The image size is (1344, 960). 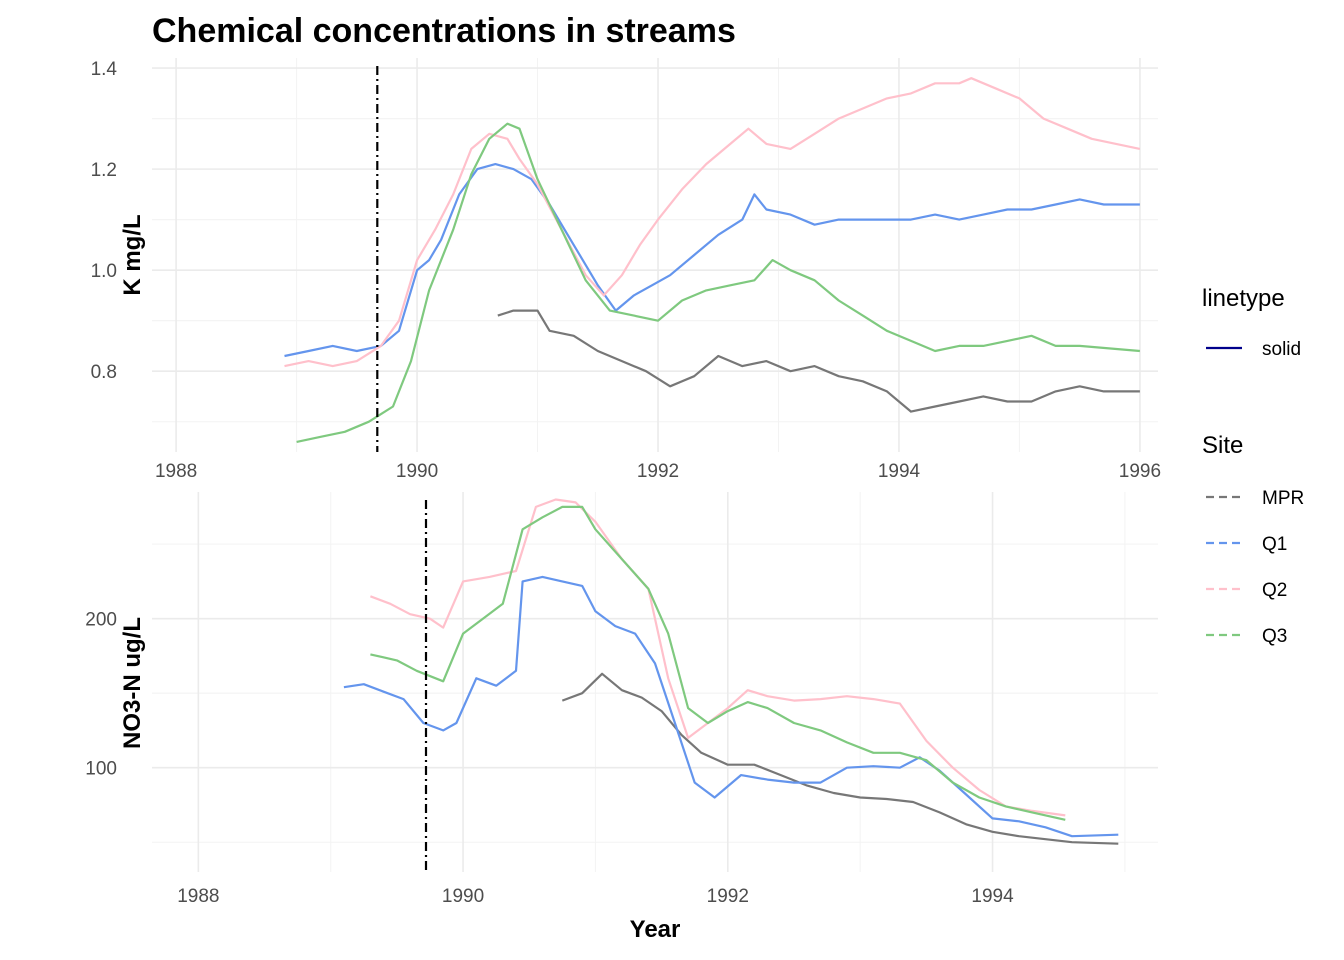 What do you see at coordinates (1224, 566) in the screenshot?
I see `legend-site-keys` at bounding box center [1224, 566].